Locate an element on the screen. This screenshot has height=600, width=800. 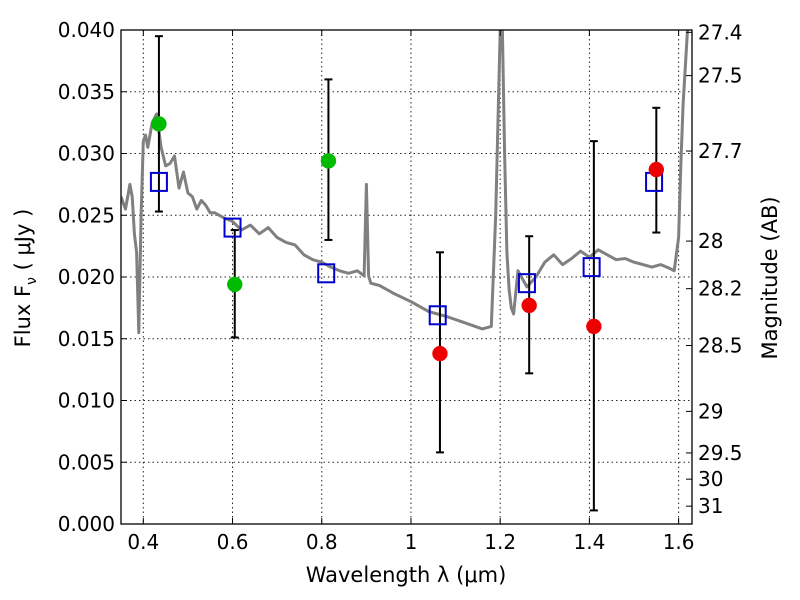
y-axis-label: Flux Fν ( μJy ) is located at coordinates (25, 278).